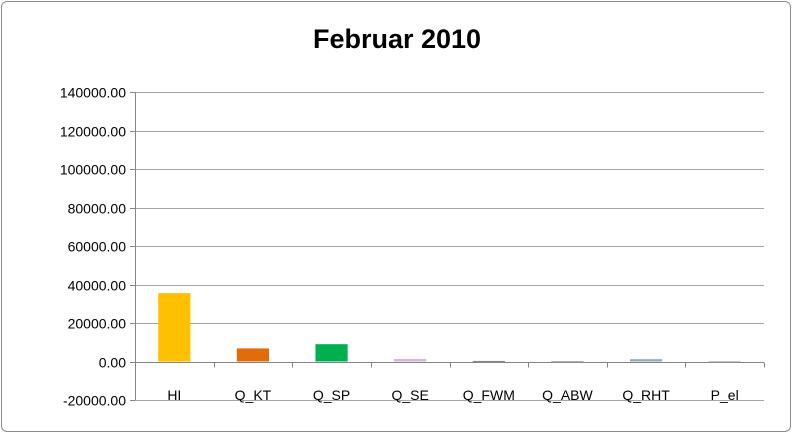 The image size is (794, 435). What do you see at coordinates (253, 355) in the screenshot?
I see `bar-q-kt` at bounding box center [253, 355].